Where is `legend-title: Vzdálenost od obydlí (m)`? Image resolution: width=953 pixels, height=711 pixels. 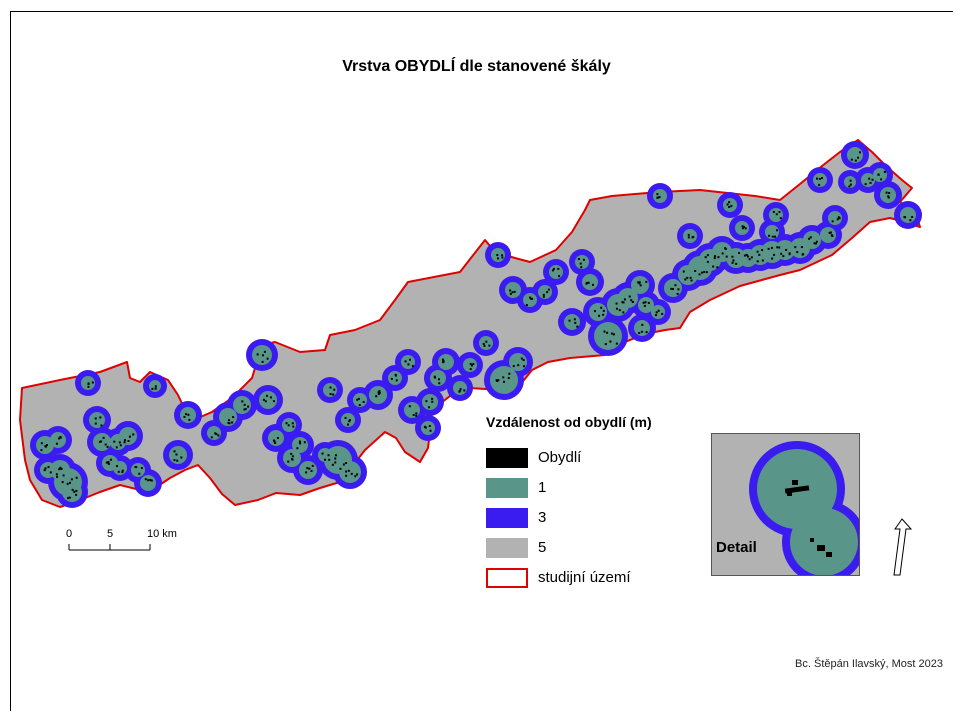 legend-title: Vzdálenost od obydlí (m) is located at coordinates (569, 422).